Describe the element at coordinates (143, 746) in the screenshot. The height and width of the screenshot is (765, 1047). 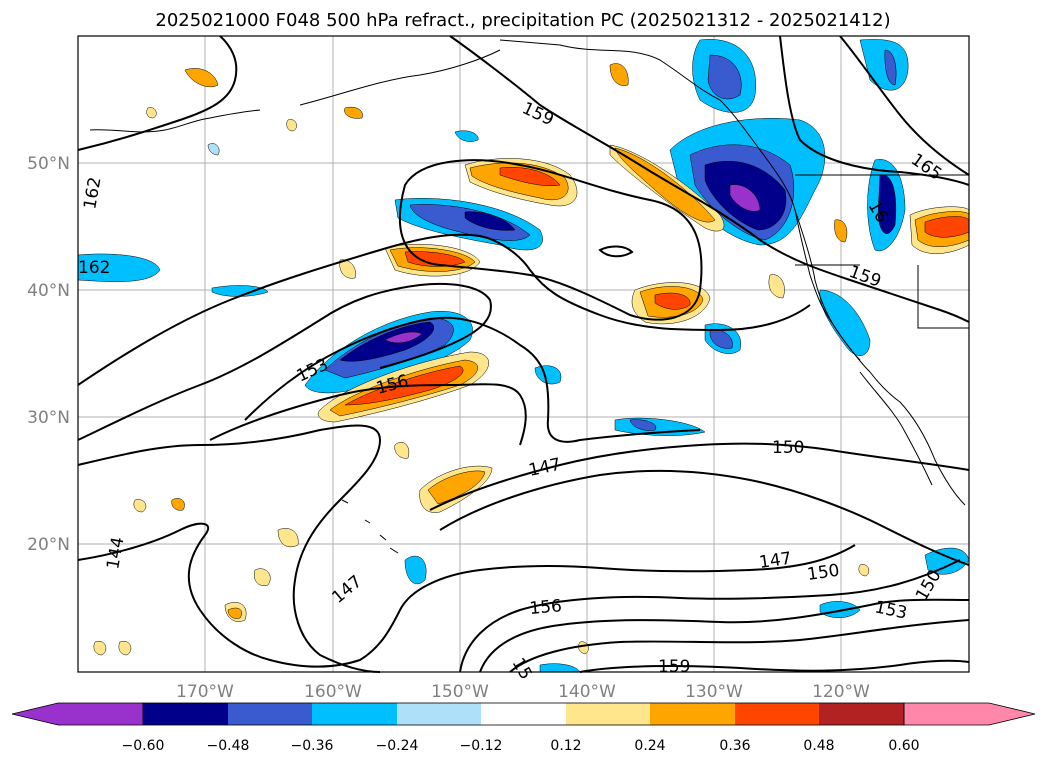
I see `colorbar-tick-label: −0.60` at that location.